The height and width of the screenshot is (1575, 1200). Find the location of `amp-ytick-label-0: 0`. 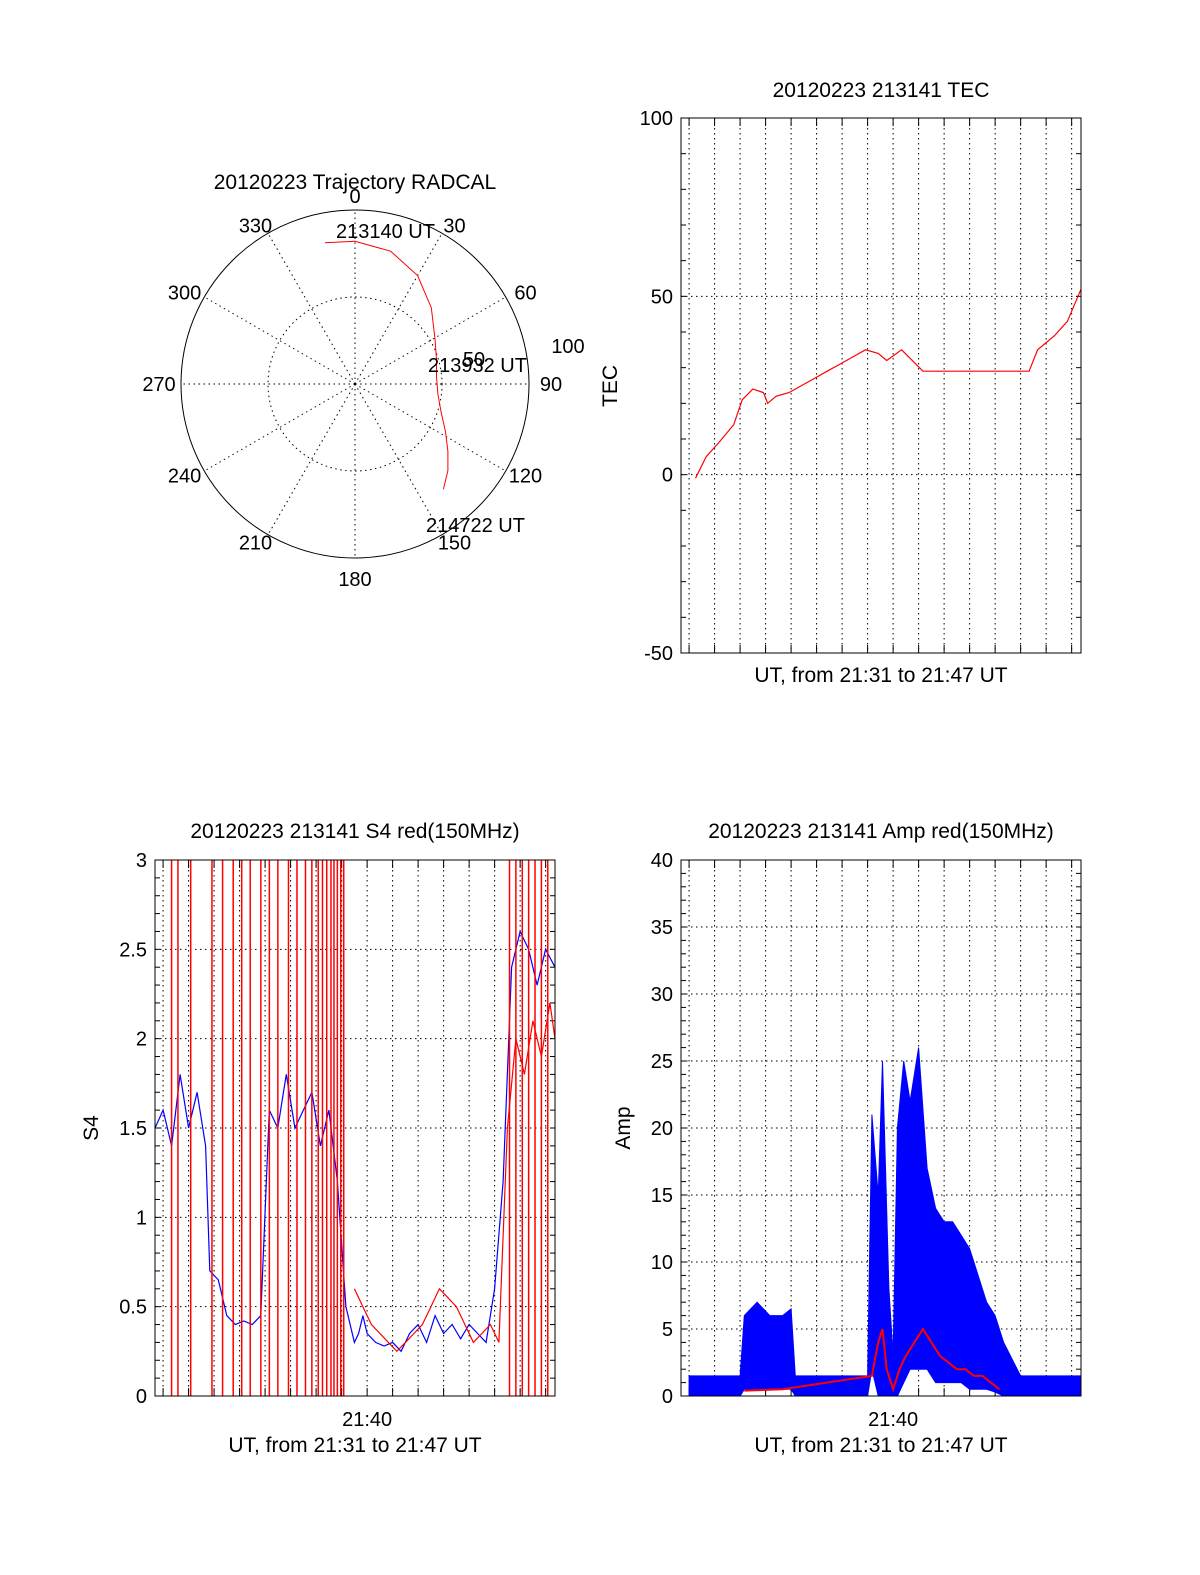

amp-ytick-label-0: 0 is located at coordinates (667, 1397).